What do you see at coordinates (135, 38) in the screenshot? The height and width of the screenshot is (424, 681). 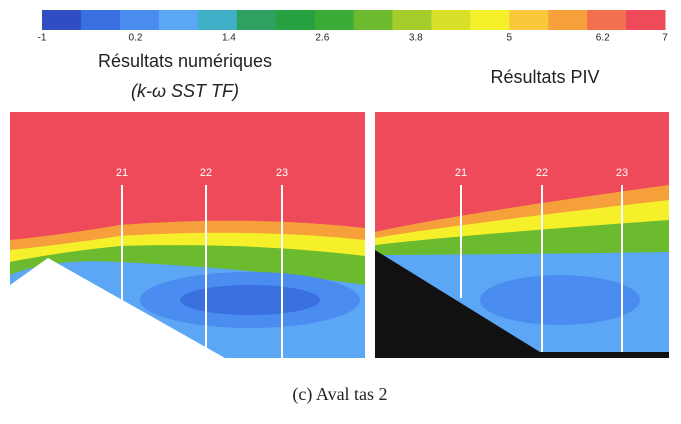 I see `colorbar-tick-label: 0.2` at bounding box center [135, 38].